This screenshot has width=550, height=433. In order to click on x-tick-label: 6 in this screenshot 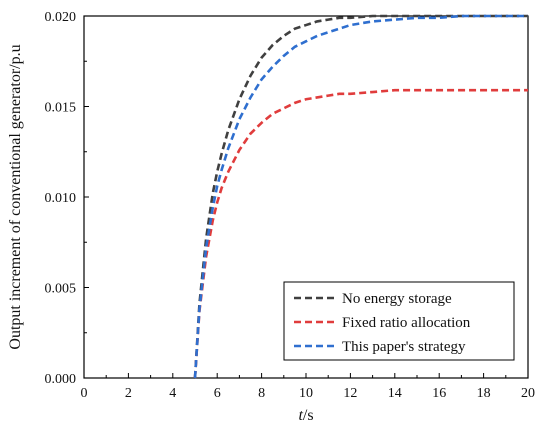, I will do `click(217, 393)`.